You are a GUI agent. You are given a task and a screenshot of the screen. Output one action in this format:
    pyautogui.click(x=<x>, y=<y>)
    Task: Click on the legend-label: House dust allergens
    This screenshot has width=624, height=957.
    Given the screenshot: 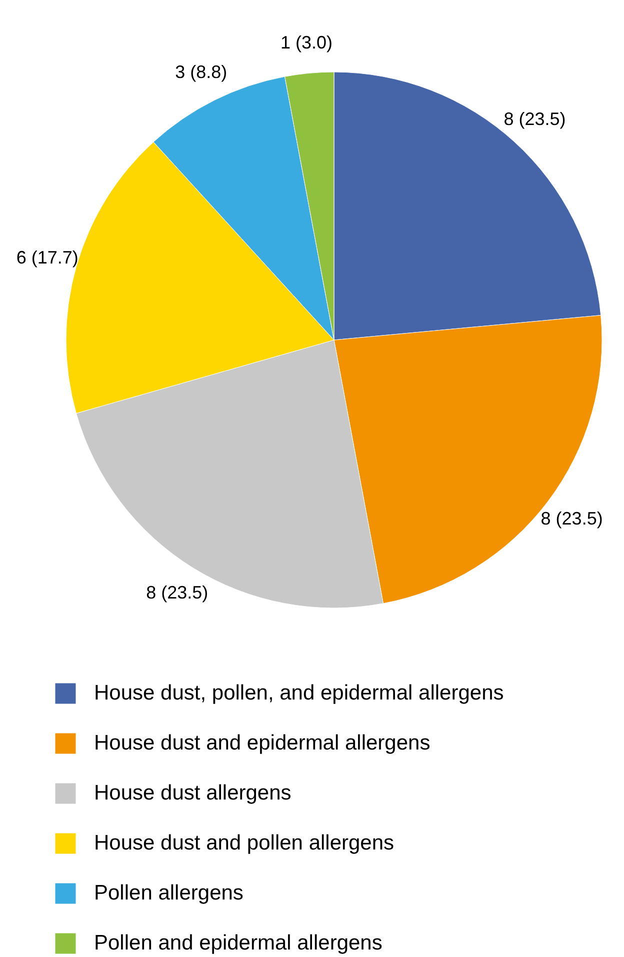 What is the action you would take?
    pyautogui.click(x=193, y=793)
    